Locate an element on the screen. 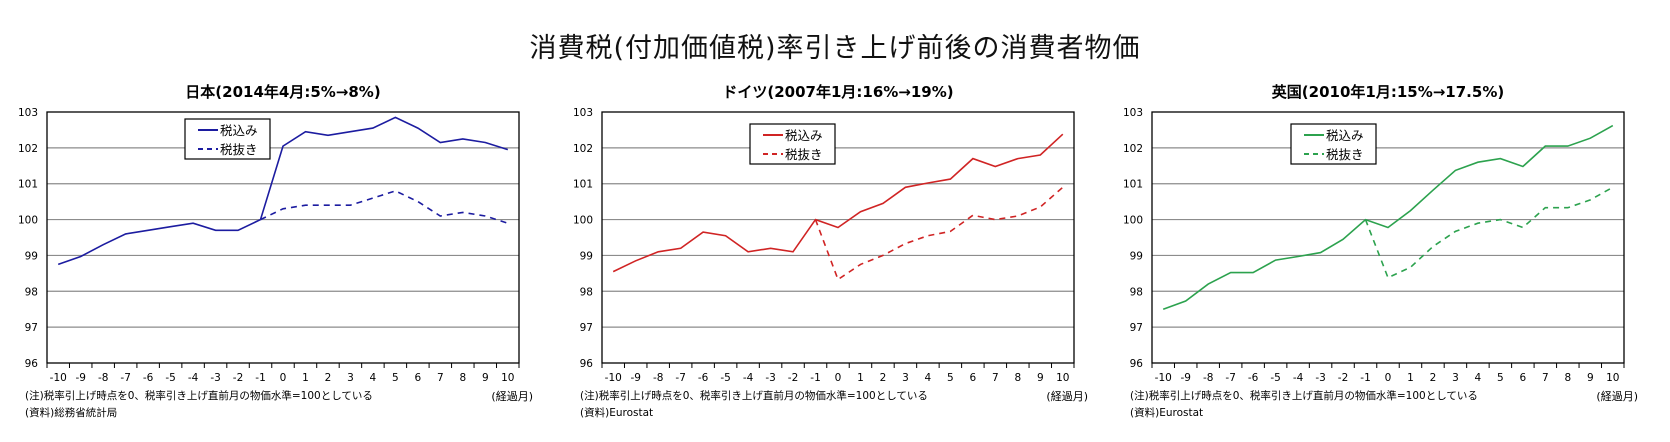 This screenshot has width=1670, height=442. main-title: 消費税(付加価値税)率引き上げ前後の消費者物価 is located at coordinates (835, 48).